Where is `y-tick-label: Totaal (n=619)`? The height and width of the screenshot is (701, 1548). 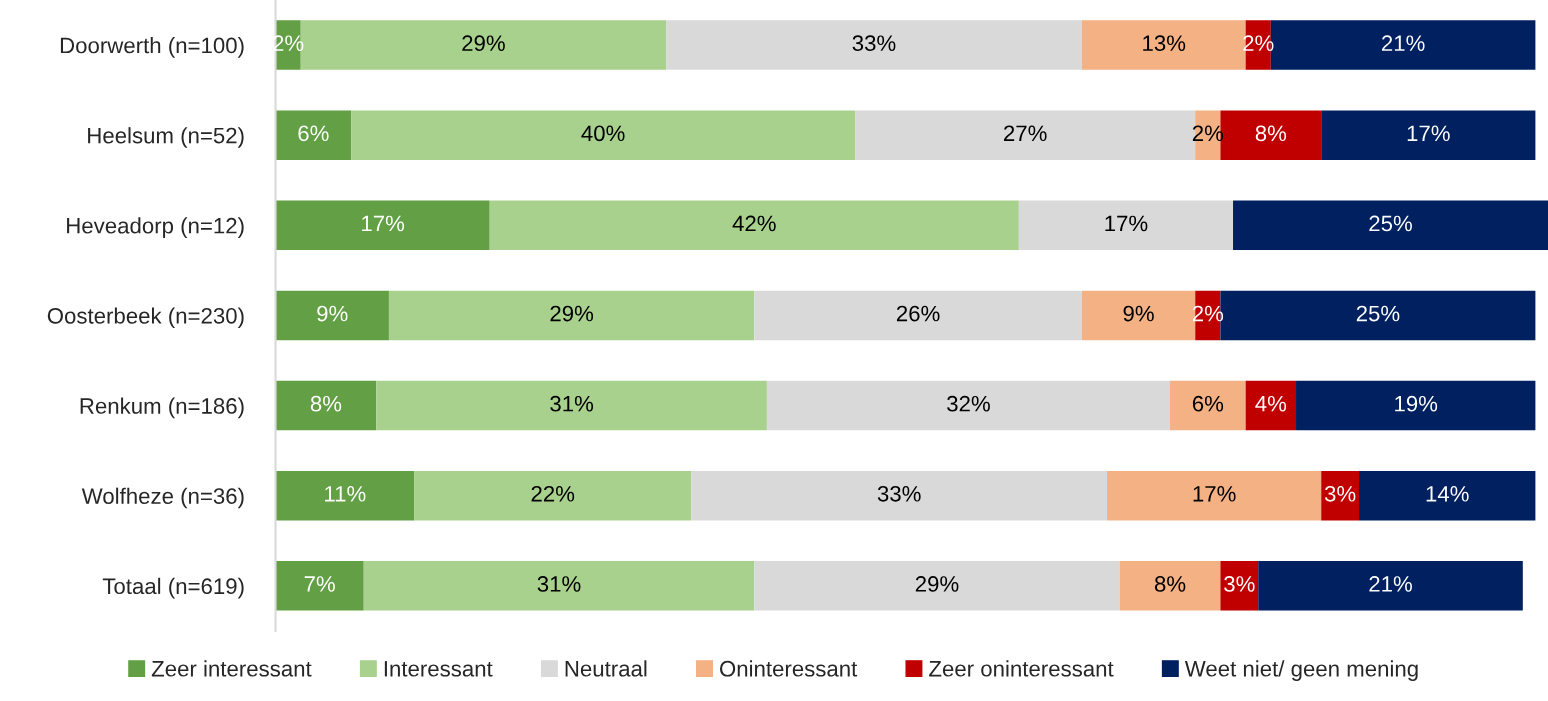 y-tick-label: Totaal (n=619) is located at coordinates (173, 588).